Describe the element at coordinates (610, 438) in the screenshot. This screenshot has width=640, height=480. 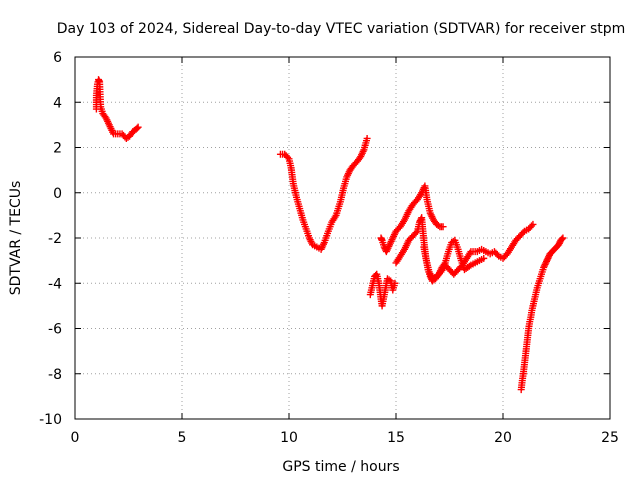
I see `x-tick-label: 25` at that location.